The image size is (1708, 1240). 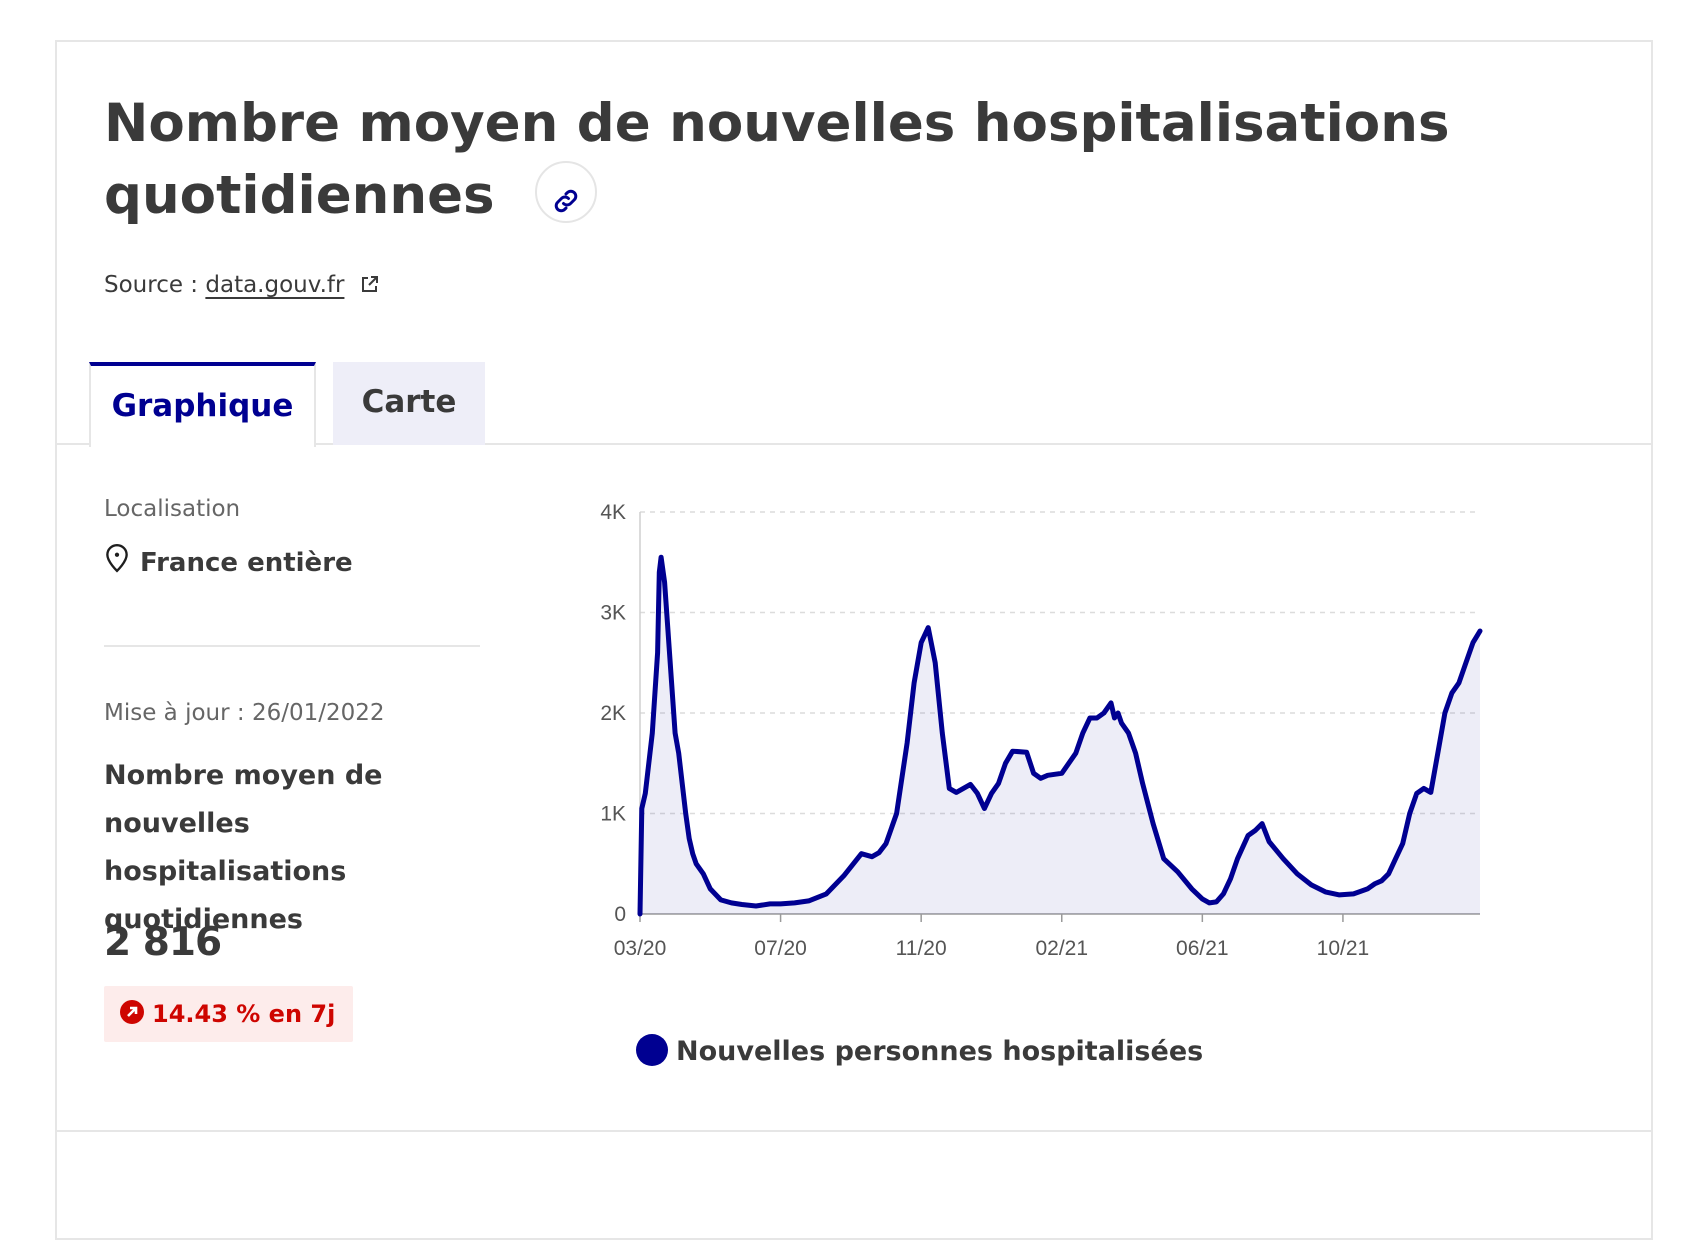 I want to click on x-tick-label: 11/20, so click(x=921, y=948).